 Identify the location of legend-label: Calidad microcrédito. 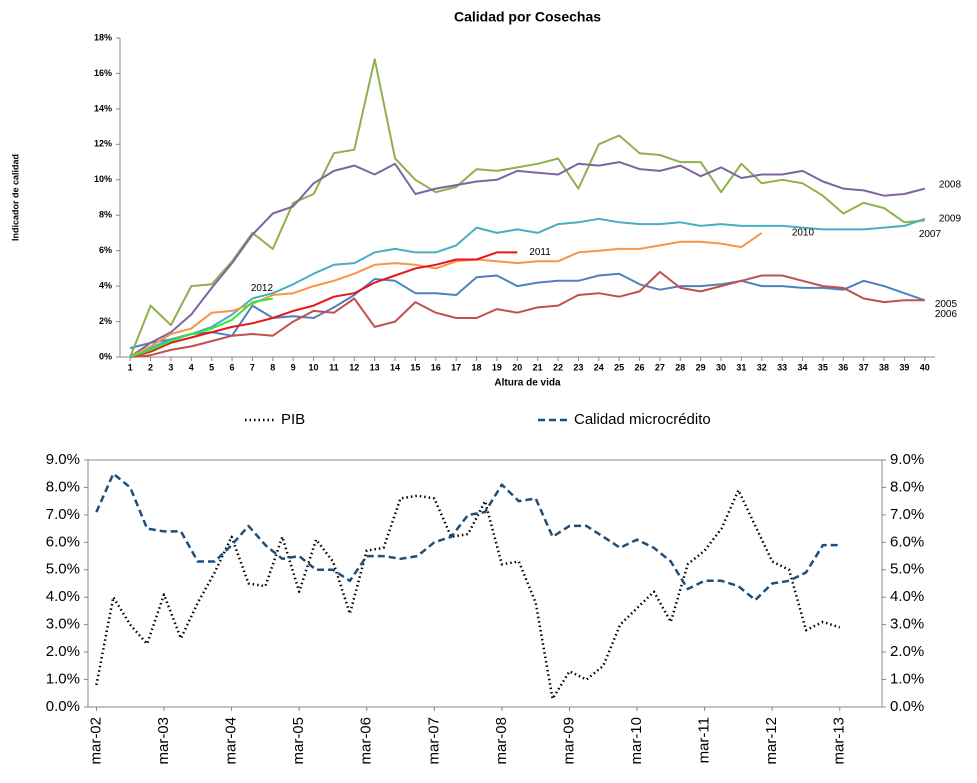
(642, 419).